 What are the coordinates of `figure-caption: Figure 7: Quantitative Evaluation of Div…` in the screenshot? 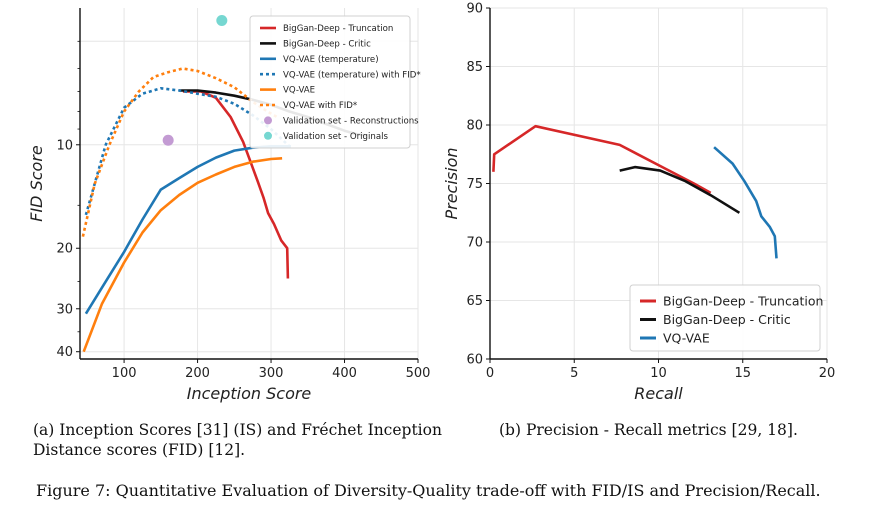 It's located at (428, 490).